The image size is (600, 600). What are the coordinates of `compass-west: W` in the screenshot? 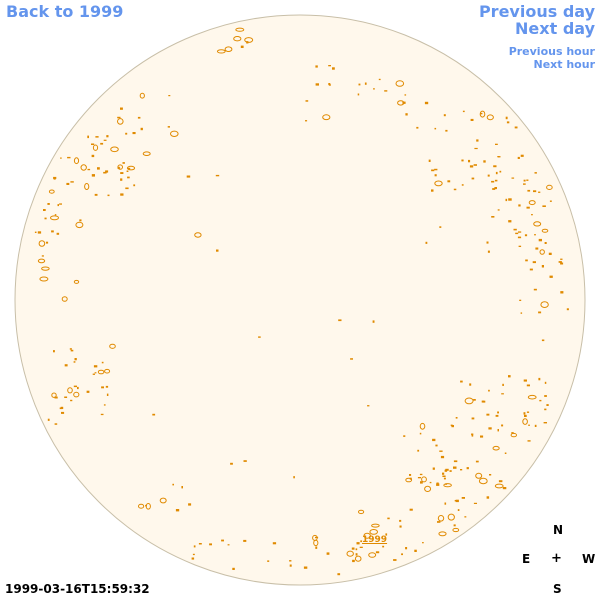 It's located at (589, 559).